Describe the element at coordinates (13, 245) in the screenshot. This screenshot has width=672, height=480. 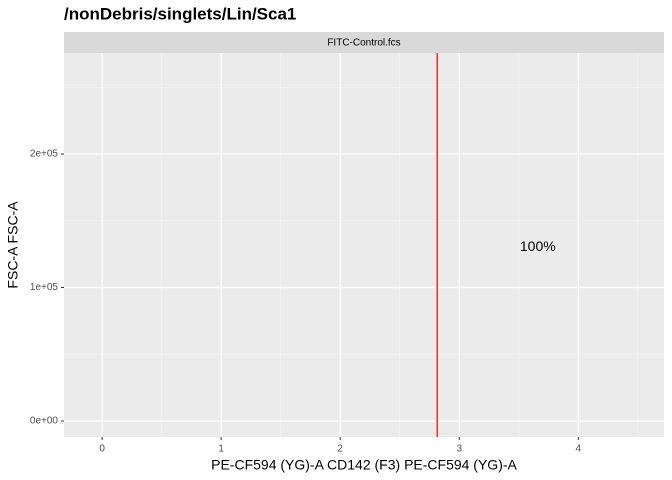
I see `y-axis-label: FSC-A FSC-A` at that location.